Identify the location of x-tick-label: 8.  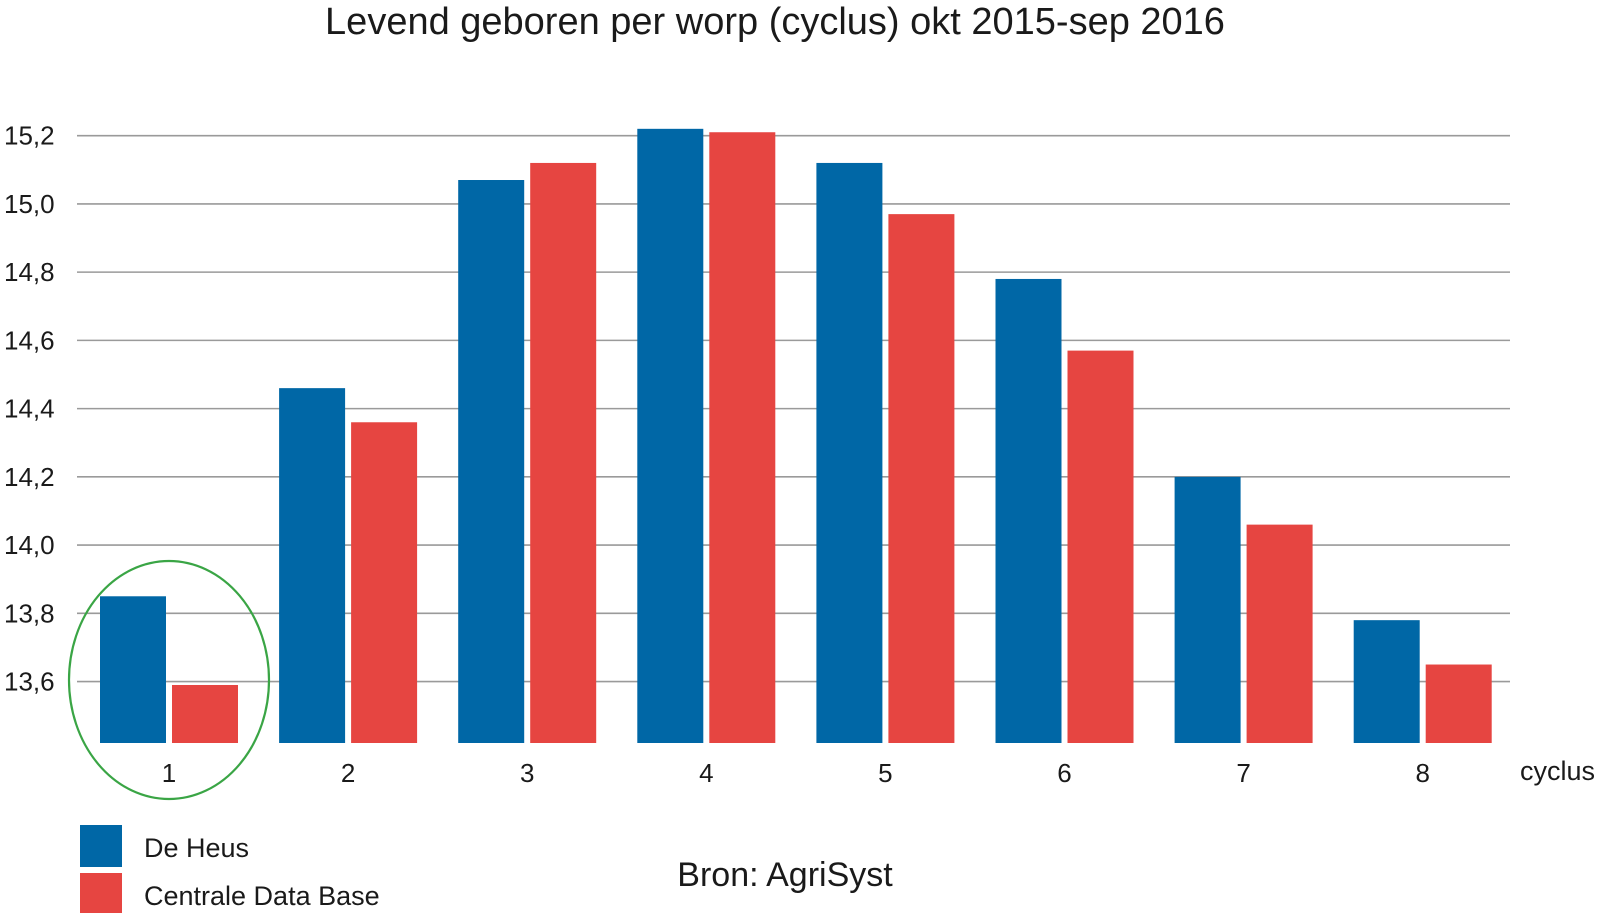
(1422, 773).